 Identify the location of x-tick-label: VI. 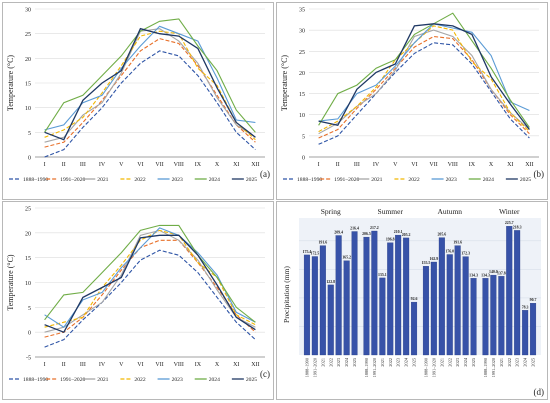
(414, 165).